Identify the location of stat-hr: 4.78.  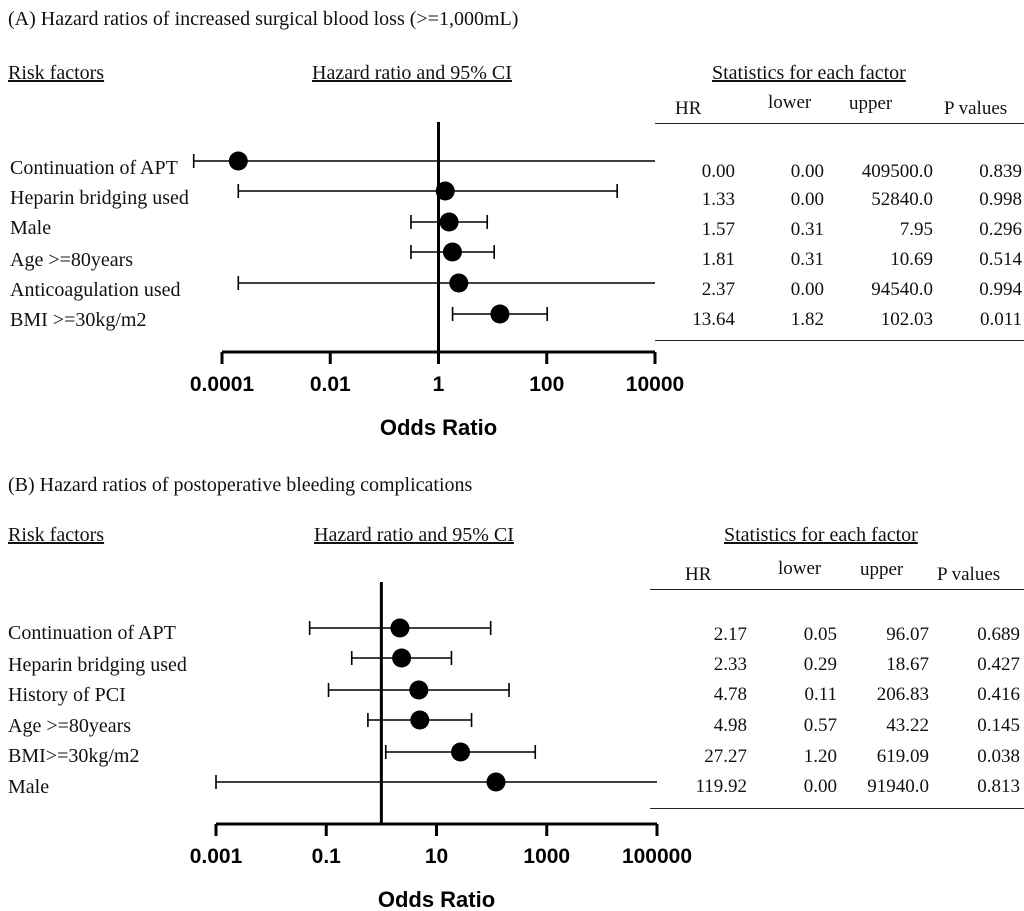
(730, 694).